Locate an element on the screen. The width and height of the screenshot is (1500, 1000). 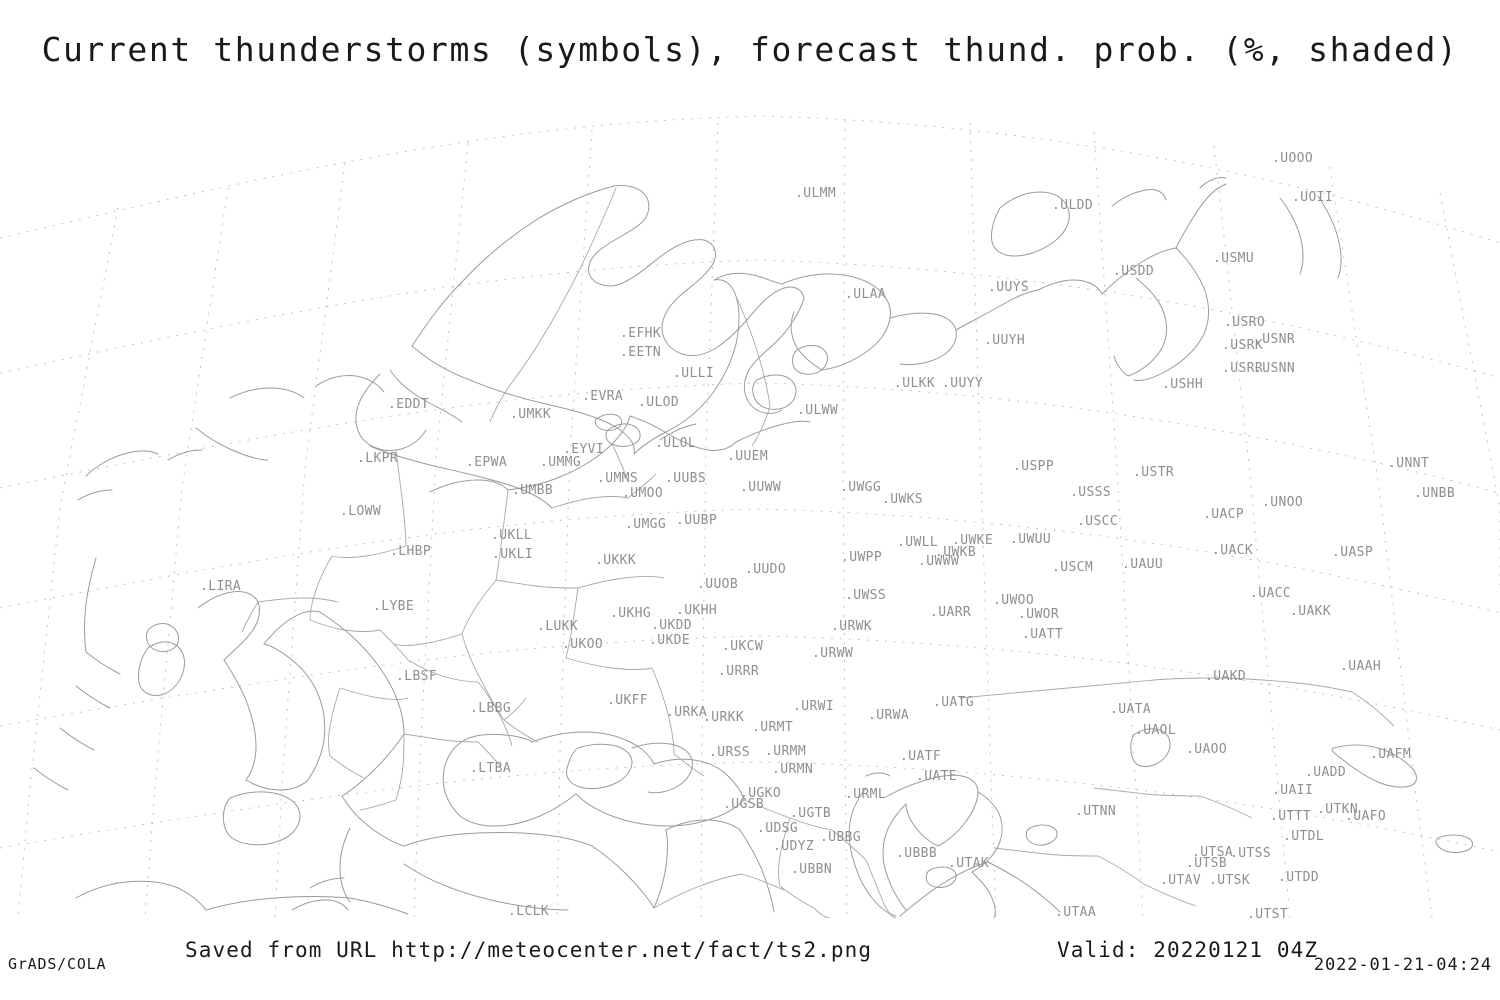
station-label-ulod: .ULOD is located at coordinates (659, 402).